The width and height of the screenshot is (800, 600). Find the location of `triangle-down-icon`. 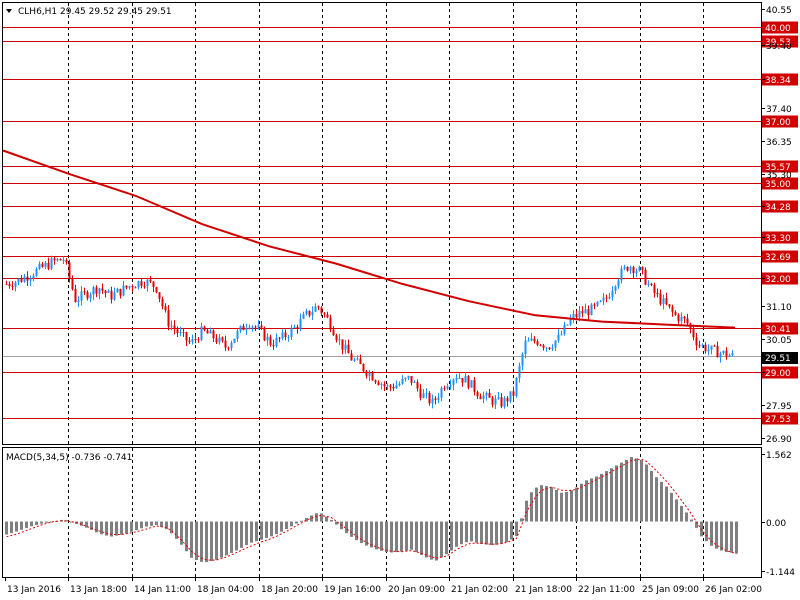

triangle-down-icon is located at coordinates (9, 11).